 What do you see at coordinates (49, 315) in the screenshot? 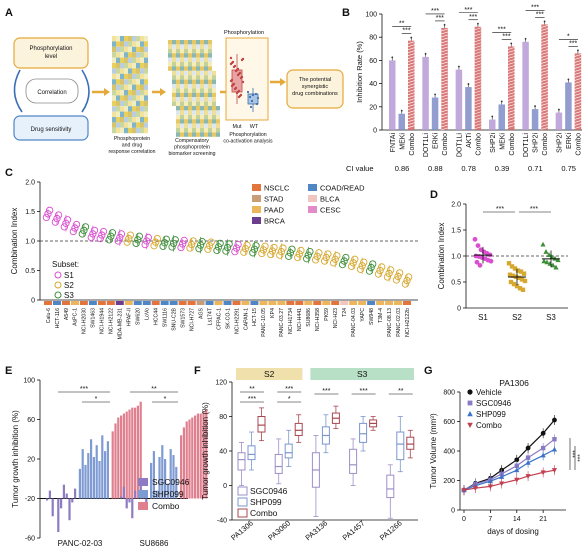
I see `x-tick-label-c: Calu-6` at bounding box center [49, 315].